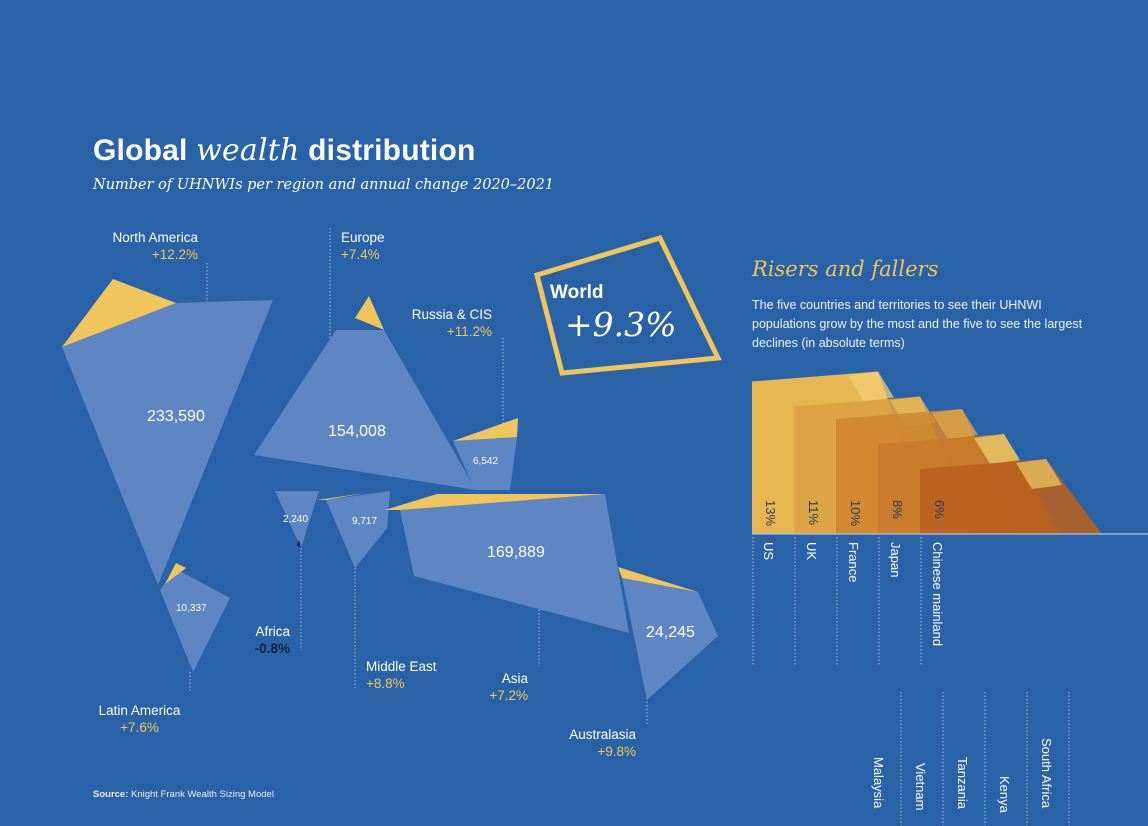 Image resolution: width=1148 pixels, height=826 pixels. What do you see at coordinates (139, 719) in the screenshot?
I see `label-latin-america: Latin America +7.6%` at bounding box center [139, 719].